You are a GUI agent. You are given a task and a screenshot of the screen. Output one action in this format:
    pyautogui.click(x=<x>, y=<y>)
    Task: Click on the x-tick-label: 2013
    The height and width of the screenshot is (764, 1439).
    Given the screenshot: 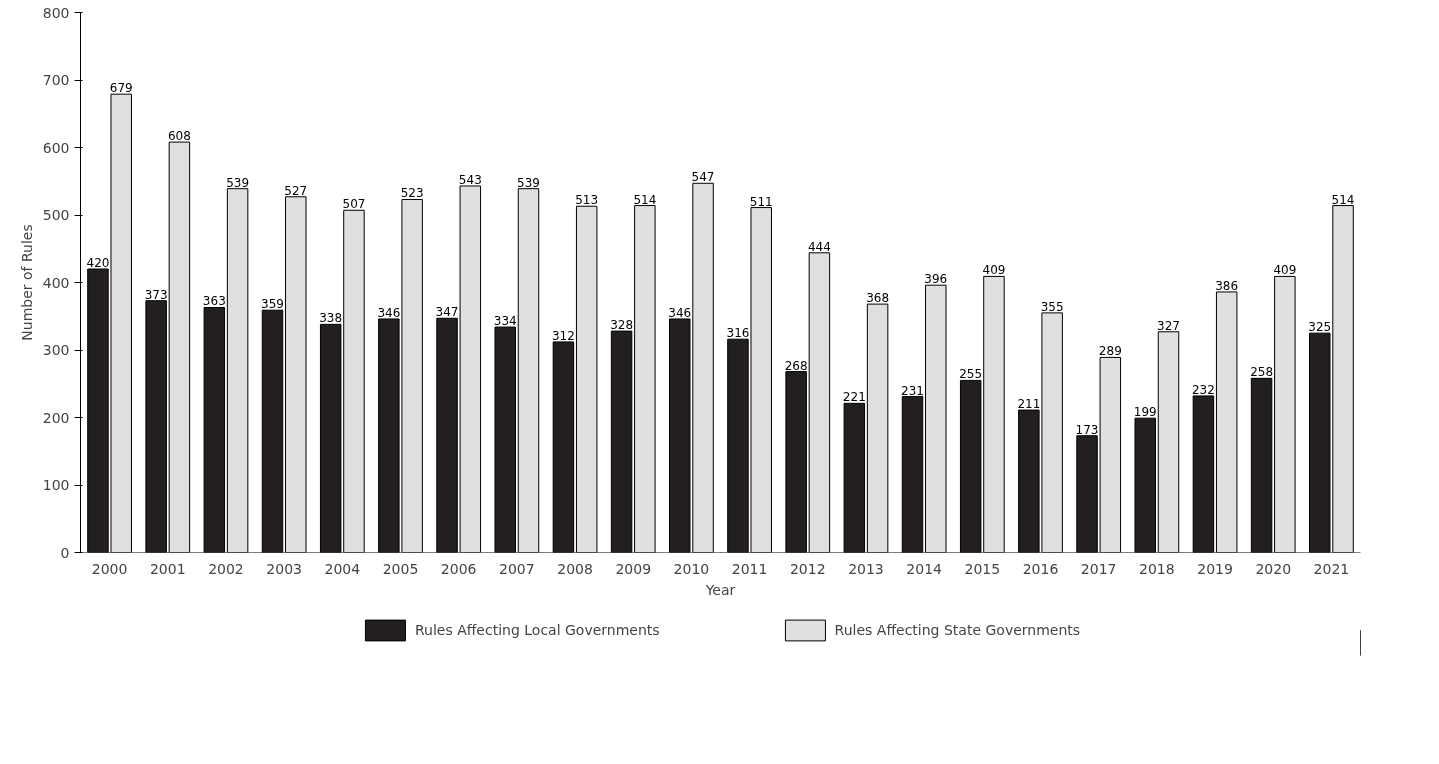 What is the action you would take?
    pyautogui.click(x=866, y=568)
    